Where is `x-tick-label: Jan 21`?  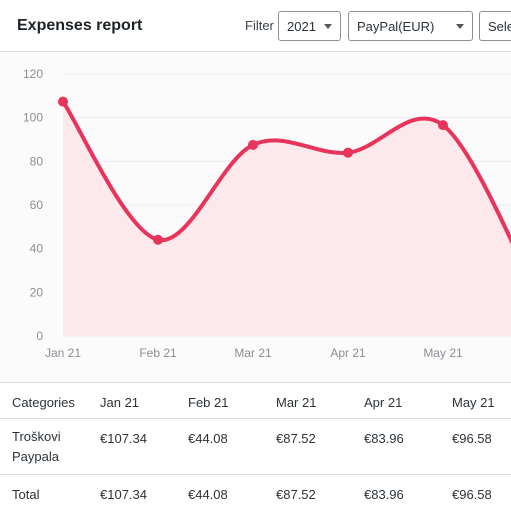 x-tick-label: Jan 21 is located at coordinates (63, 353).